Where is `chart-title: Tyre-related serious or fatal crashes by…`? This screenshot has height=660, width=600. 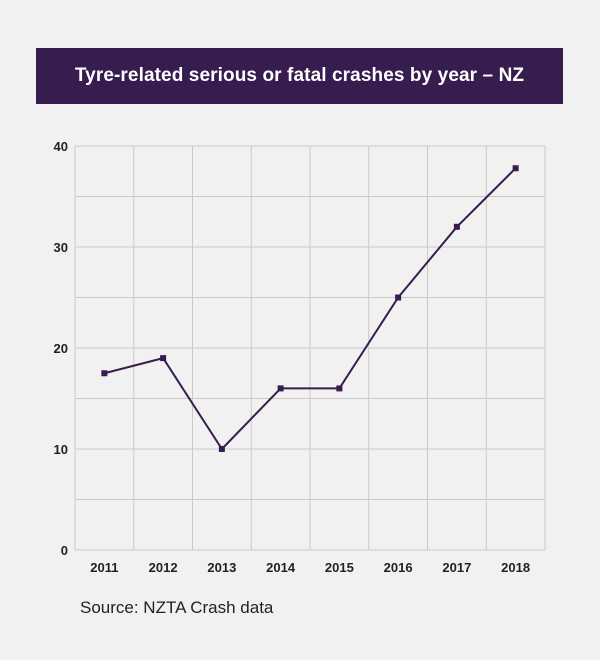
chart-title: Tyre-related serious or fatal crashes by… is located at coordinates (299, 76).